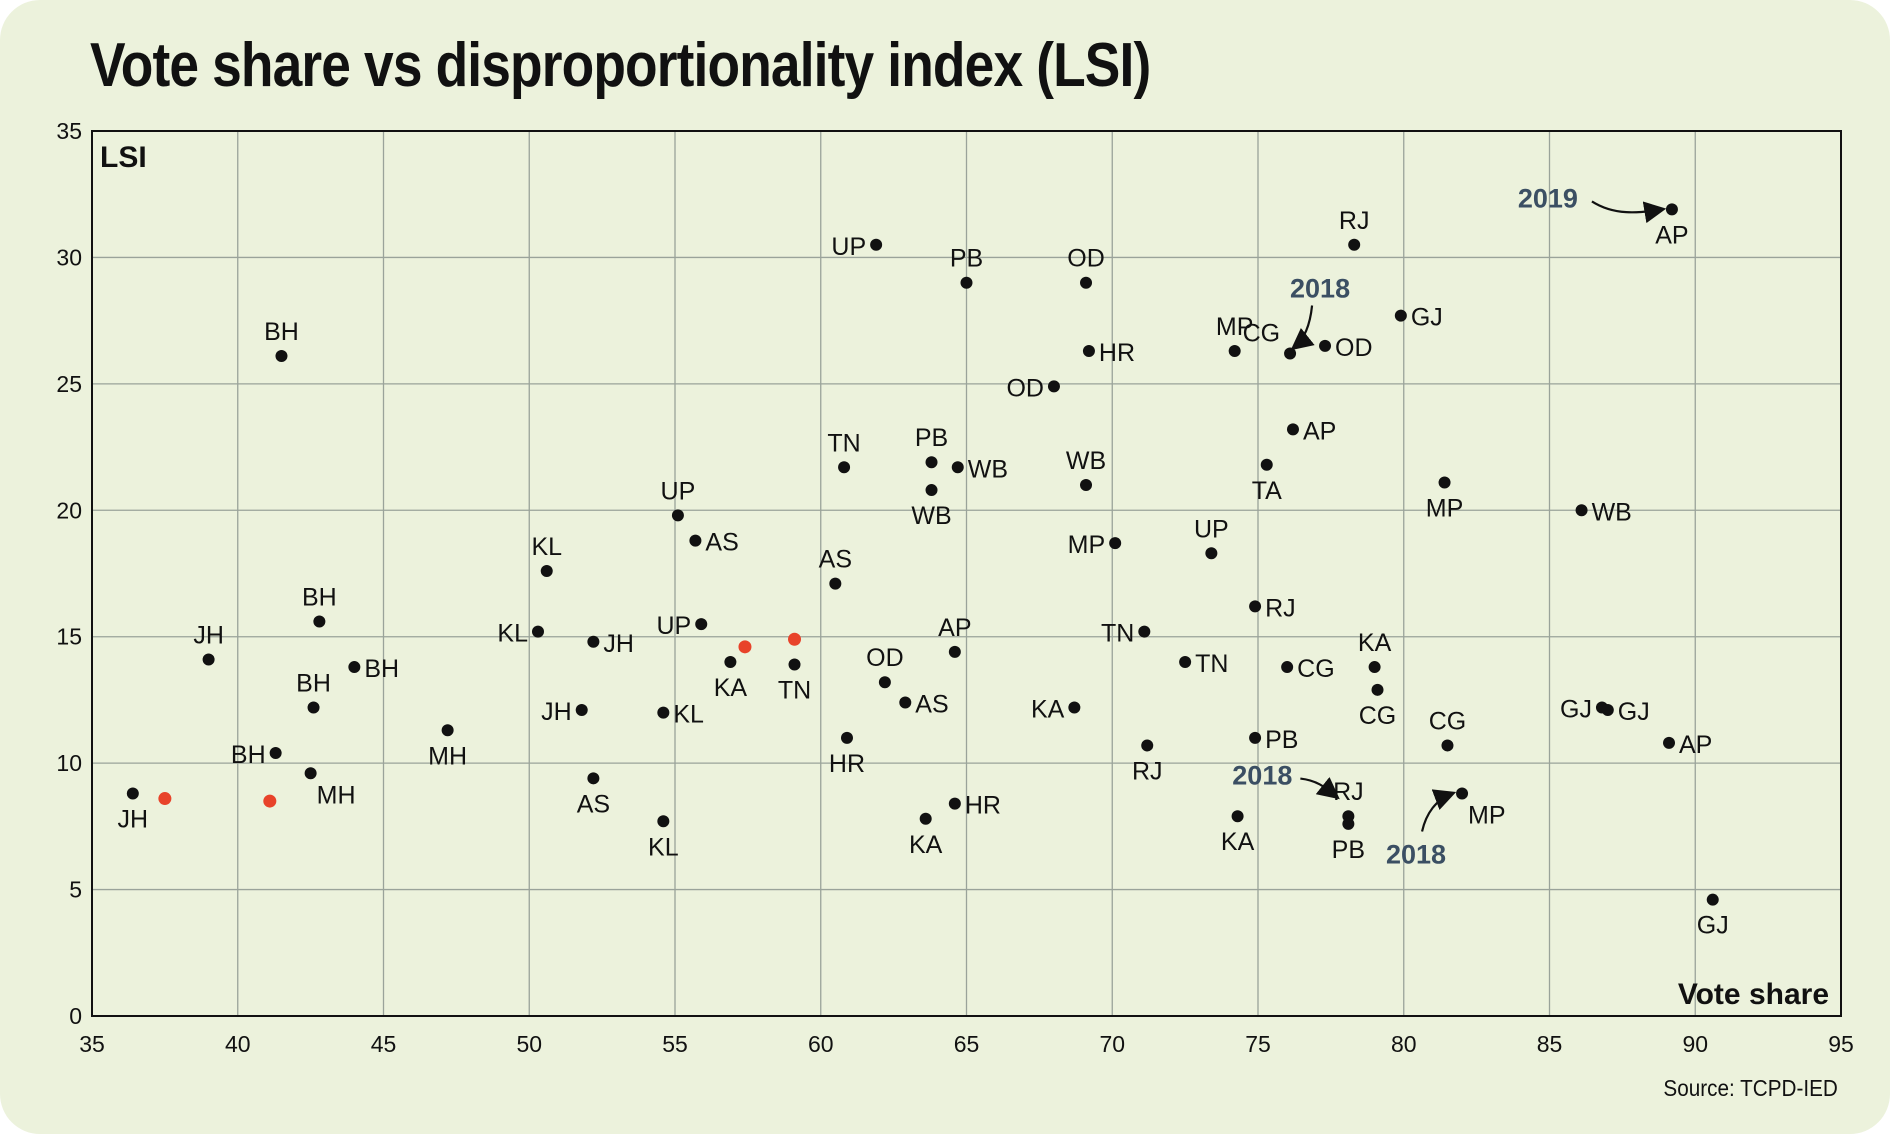  I want to click on point-label: MP, so click(1487, 815).